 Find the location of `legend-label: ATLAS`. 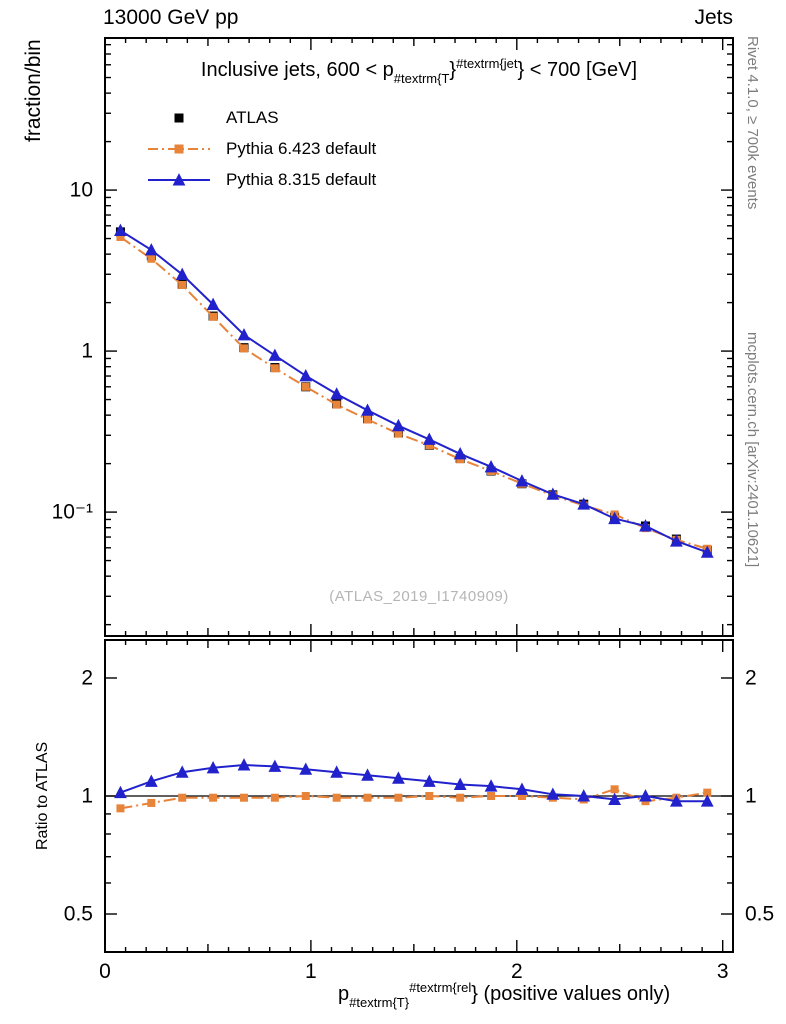

legend-label: ATLAS is located at coordinates (252, 117).